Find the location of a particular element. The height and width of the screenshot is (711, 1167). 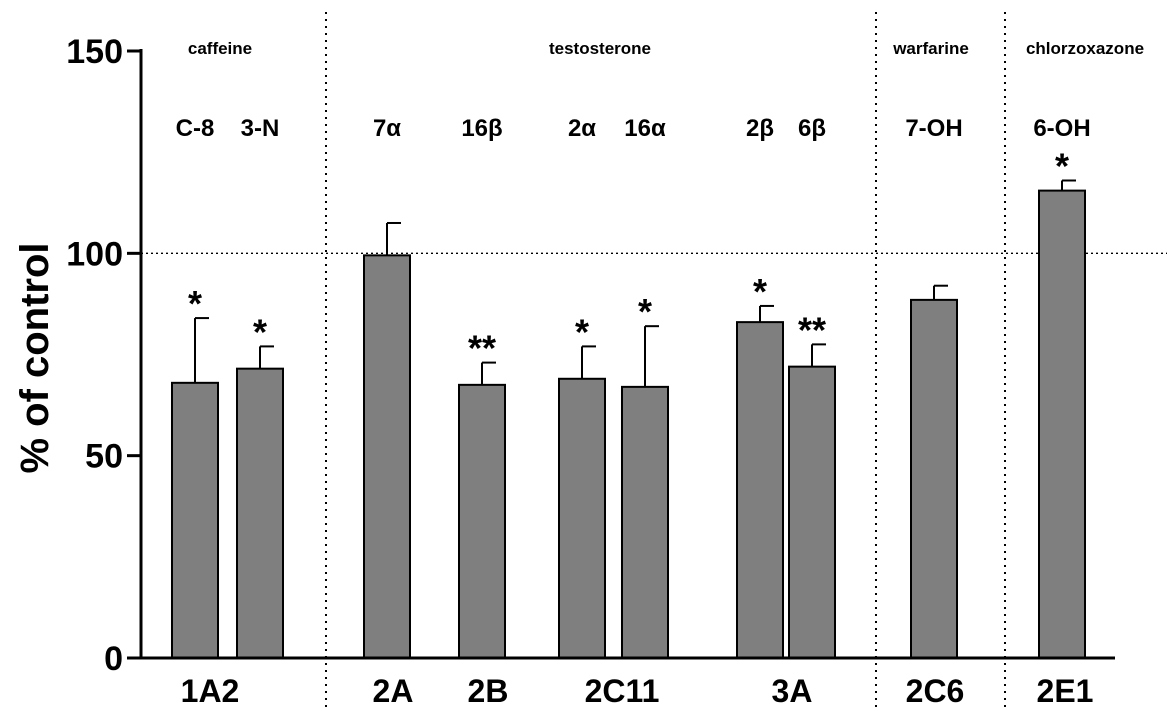

site-label: 6β is located at coordinates (812, 128).